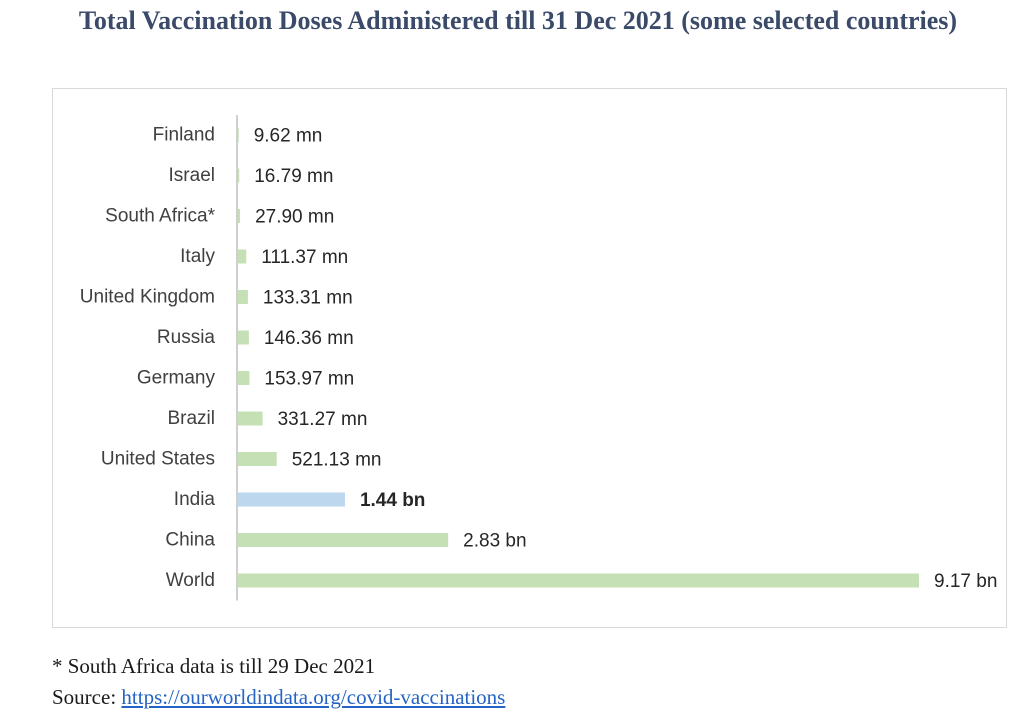 The image size is (1036, 720). What do you see at coordinates (250, 418) in the screenshot?
I see `bar-brazil` at bounding box center [250, 418].